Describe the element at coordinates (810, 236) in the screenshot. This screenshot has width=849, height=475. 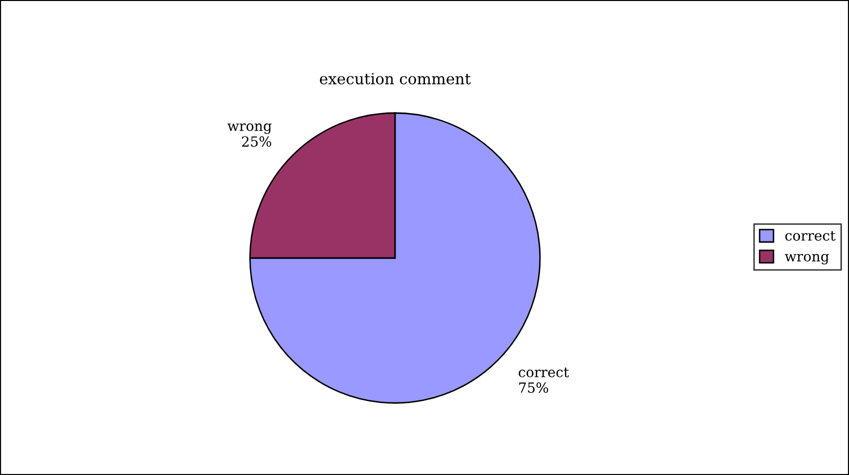
I see `legend-label: correct` at that location.